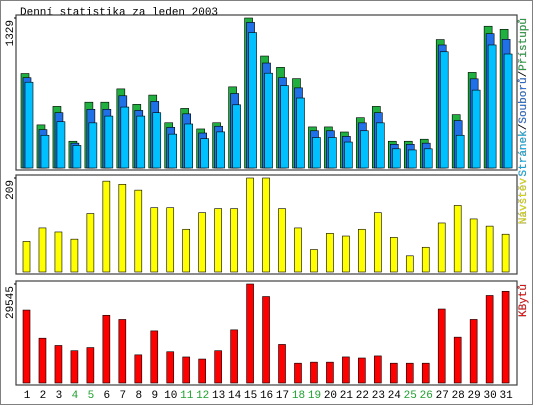 Image resolution: width=533 pixels, height=405 pixels. Describe the element at coordinates (75, 396) in the screenshot. I see `x-tick-label: 4` at that location.